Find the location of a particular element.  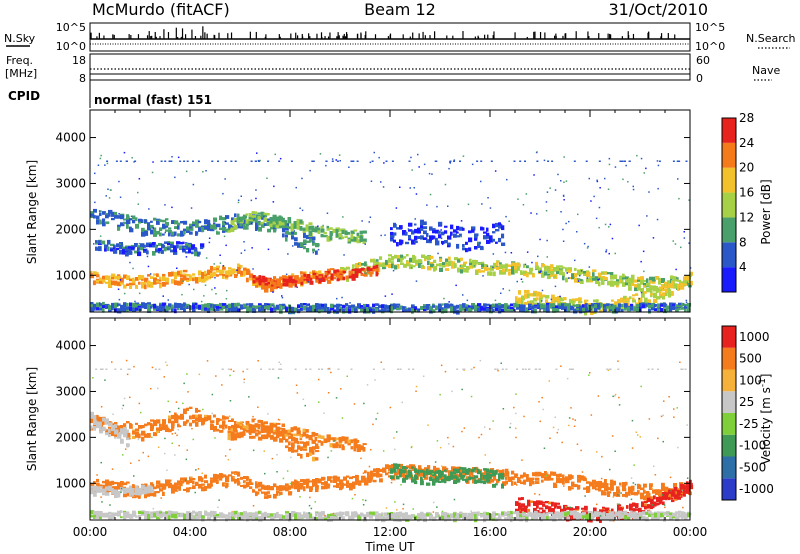

freq-tick-bottom: 8 is located at coordinates (82, 78).